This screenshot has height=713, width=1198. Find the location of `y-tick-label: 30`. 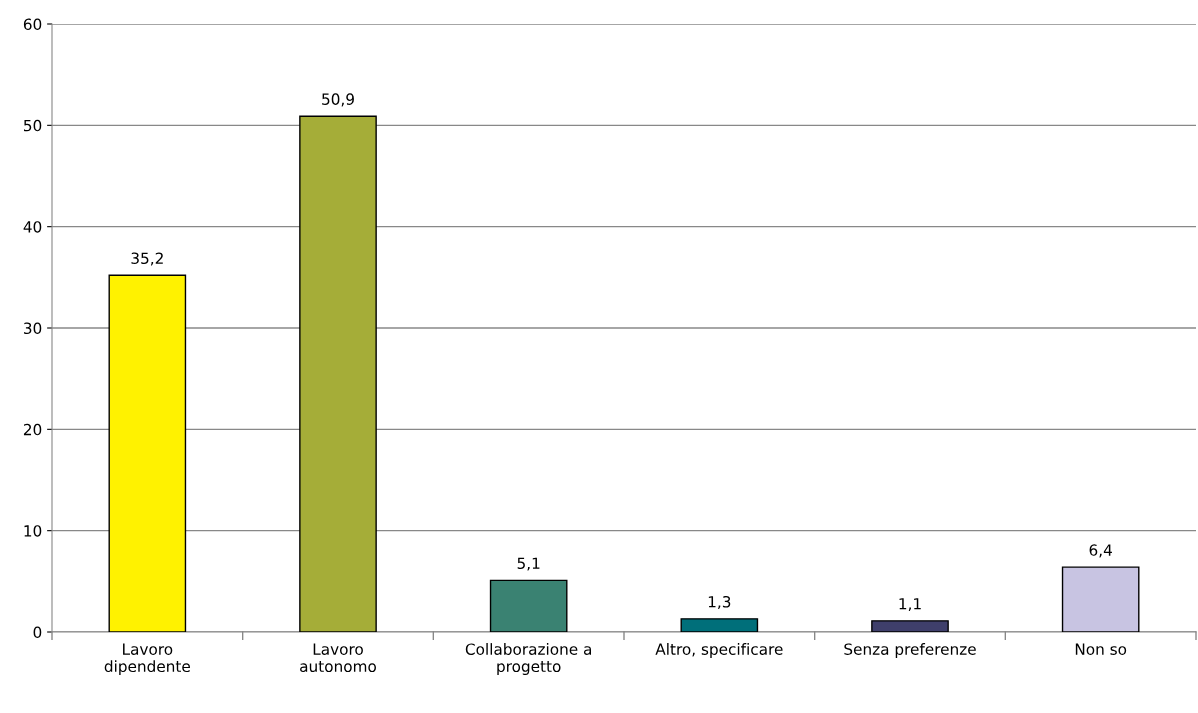

y-tick-label: 30 is located at coordinates (33, 328).